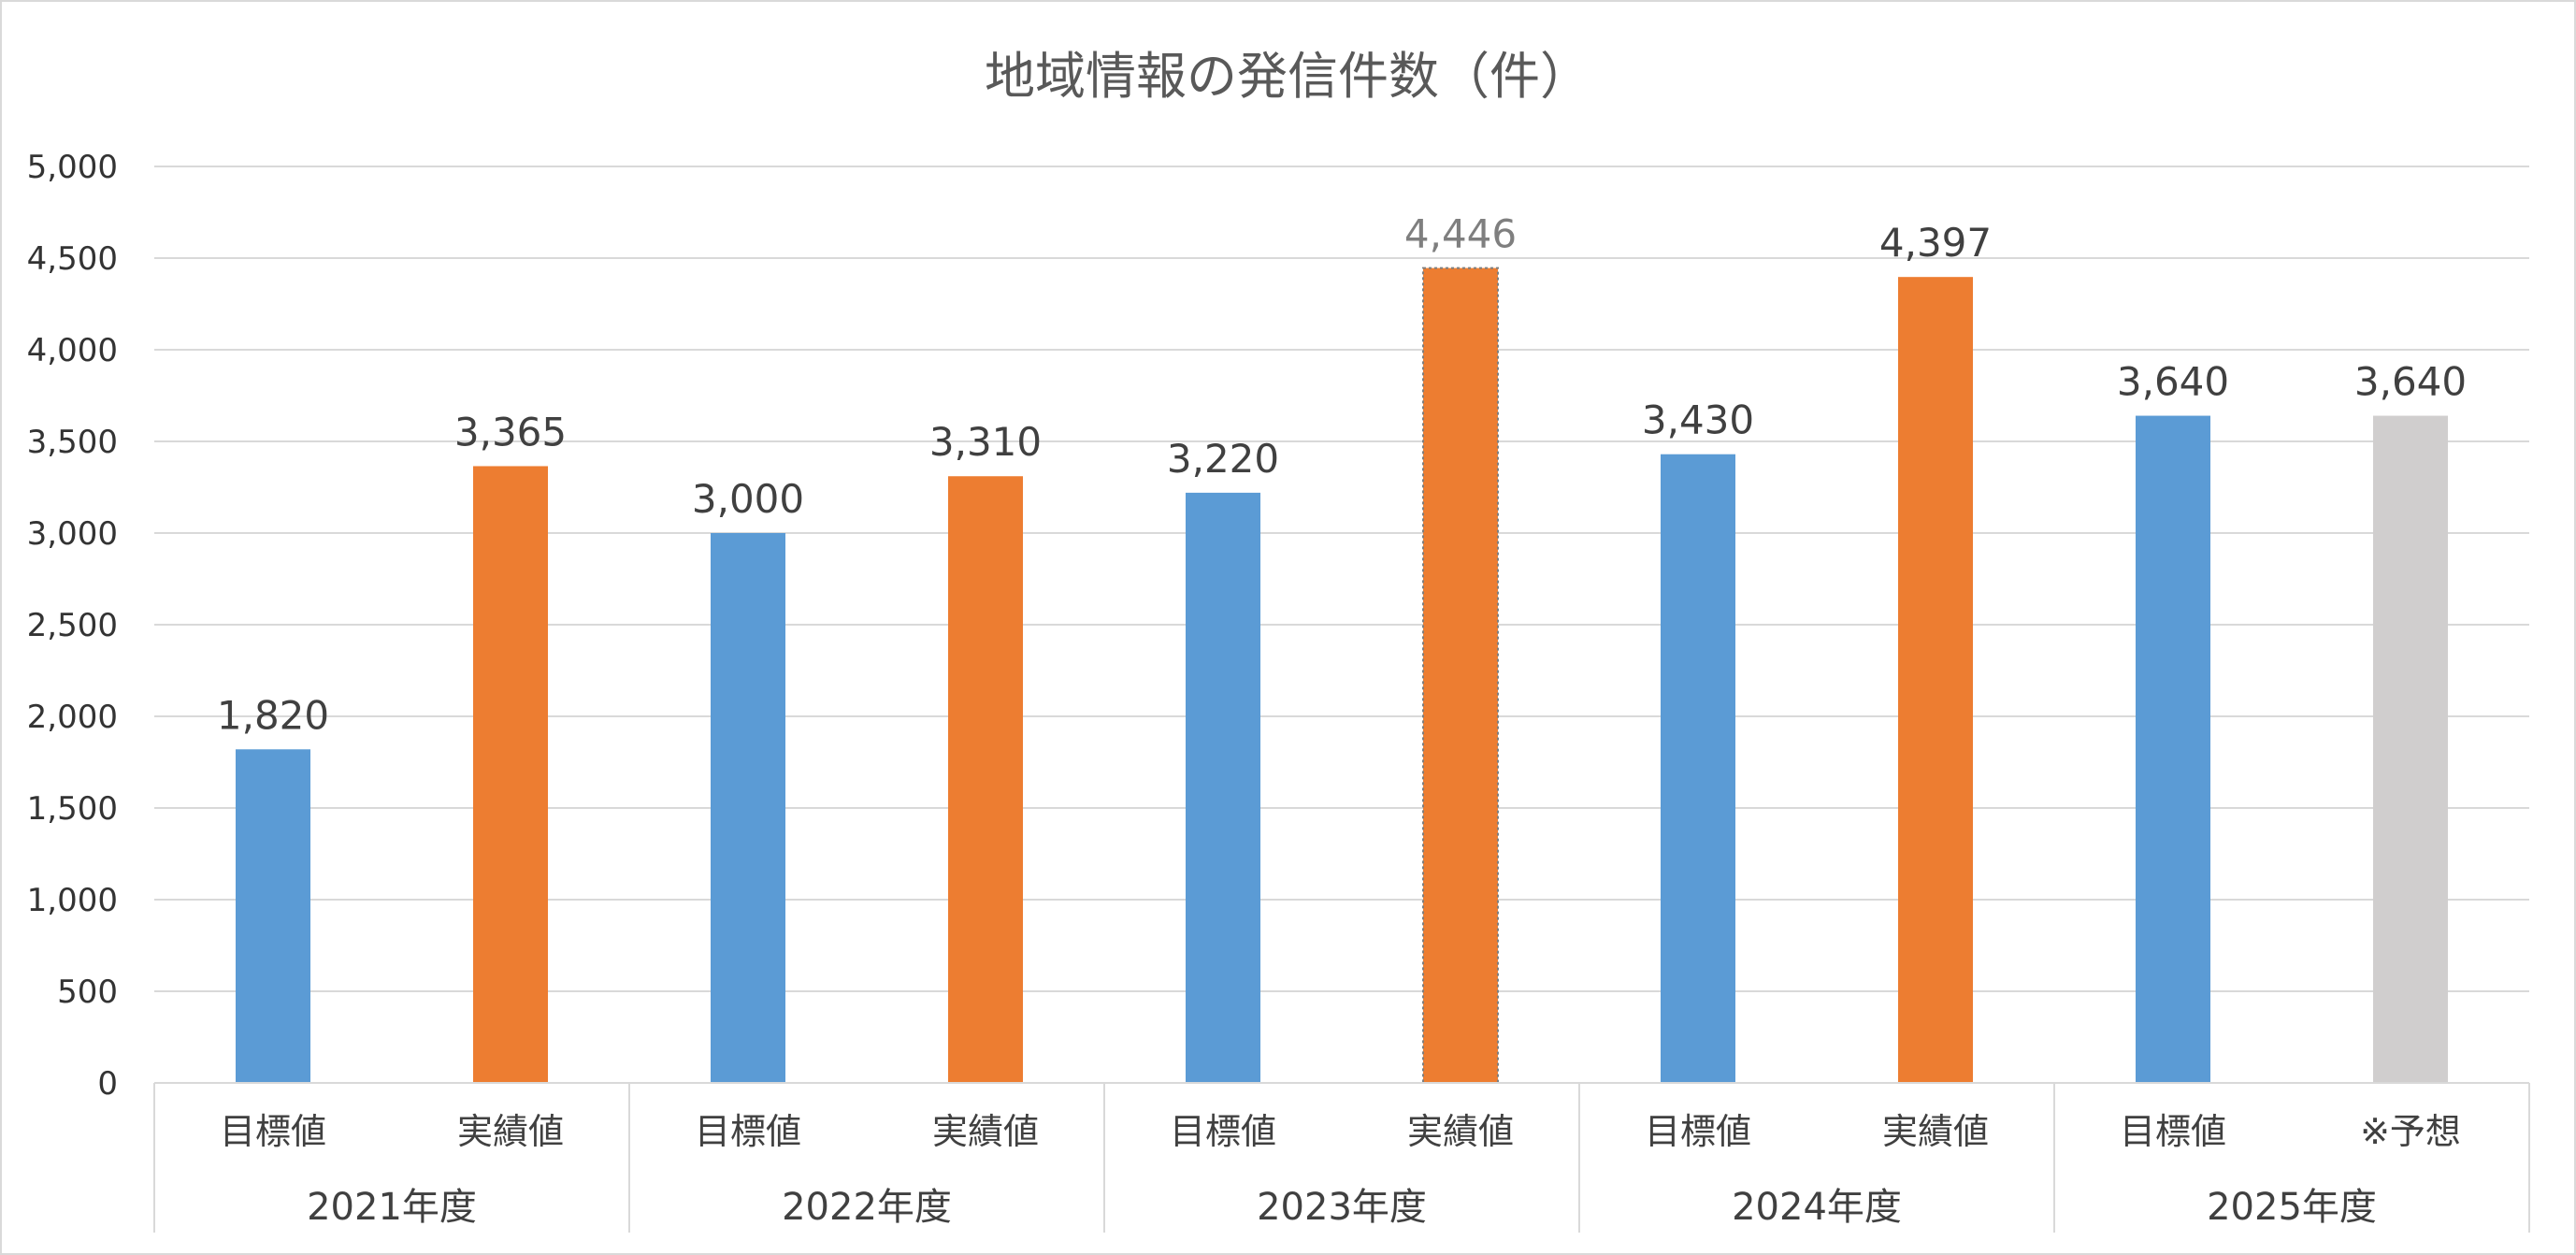 The width and height of the screenshot is (2576, 1255). Describe the element at coordinates (73, 809) in the screenshot. I see `y-tick-label: 1,500` at that location.